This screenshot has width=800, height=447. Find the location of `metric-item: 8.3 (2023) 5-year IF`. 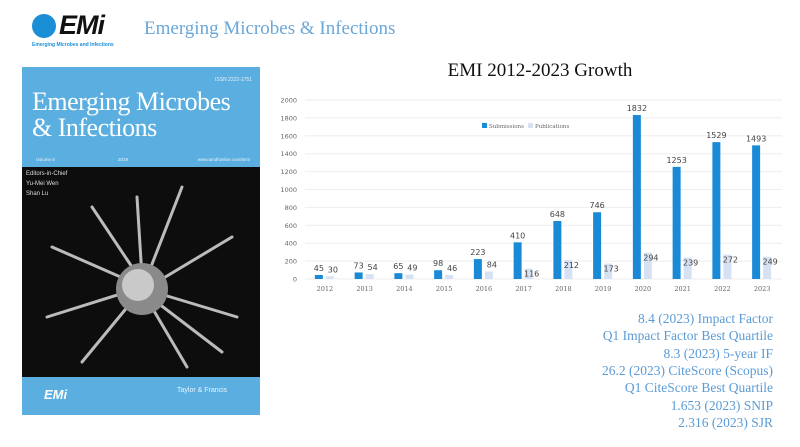

metric-item: 8.3 (2023) 5-year IF is located at coordinates (718, 353).